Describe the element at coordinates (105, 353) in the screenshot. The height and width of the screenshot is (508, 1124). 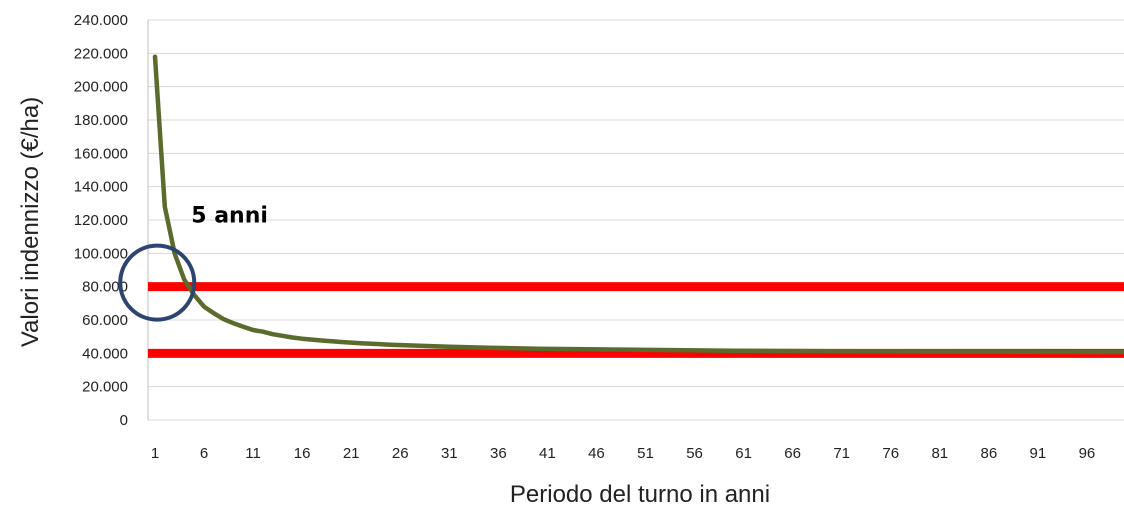
I see `y-tick-label: 40.000` at that location.